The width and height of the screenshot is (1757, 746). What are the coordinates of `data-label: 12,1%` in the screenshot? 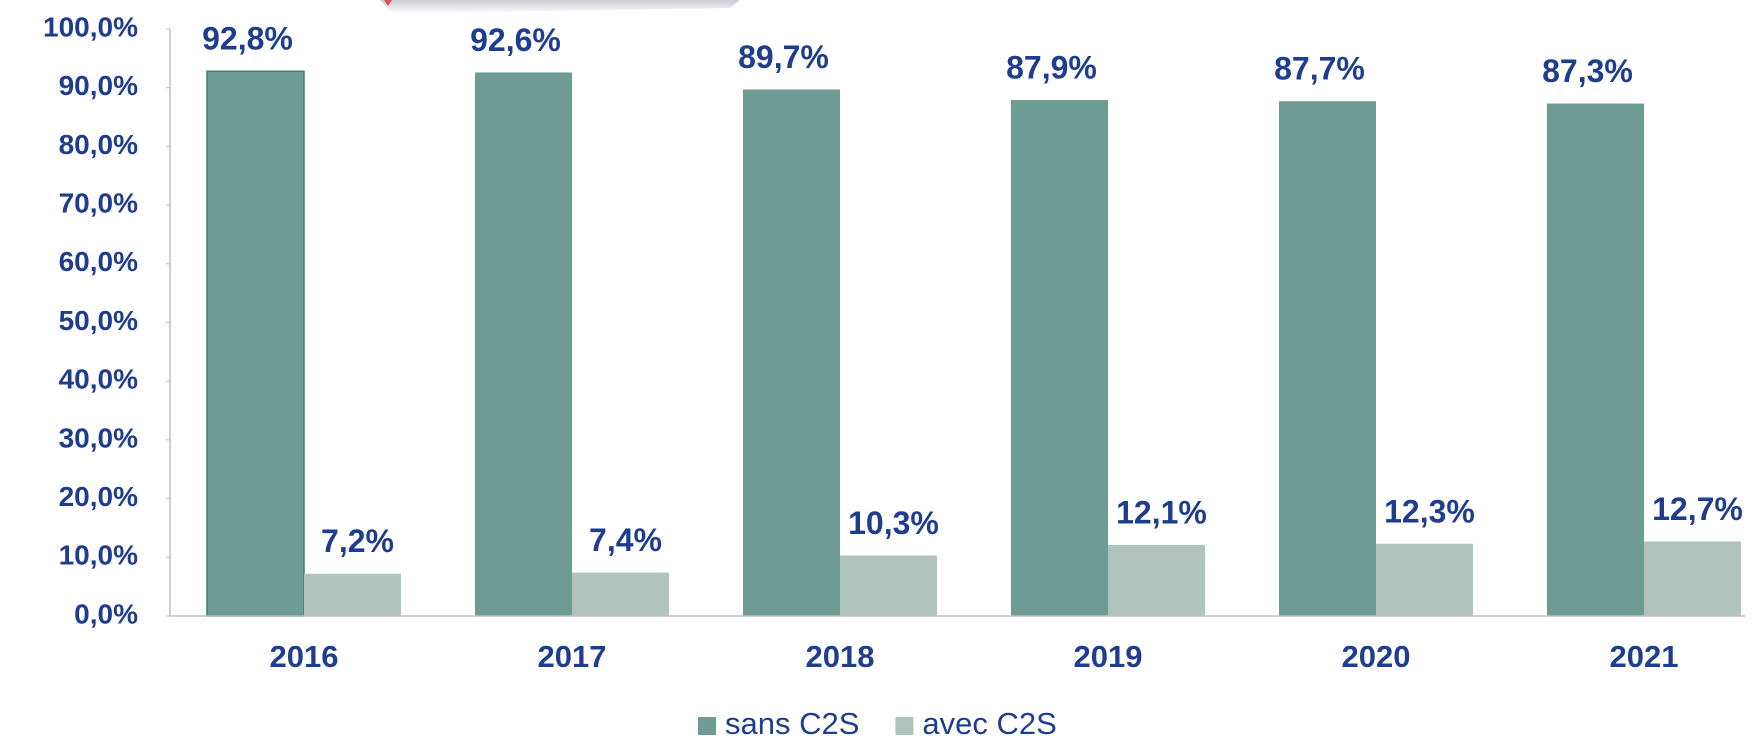 It's located at (1161, 512).